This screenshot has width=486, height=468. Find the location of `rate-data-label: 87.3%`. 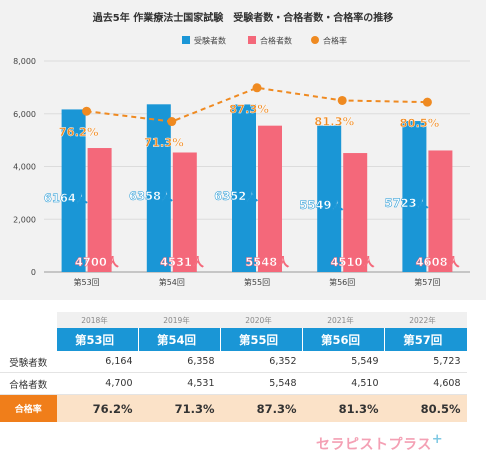

rate-data-label: 87.3% is located at coordinates (249, 109).